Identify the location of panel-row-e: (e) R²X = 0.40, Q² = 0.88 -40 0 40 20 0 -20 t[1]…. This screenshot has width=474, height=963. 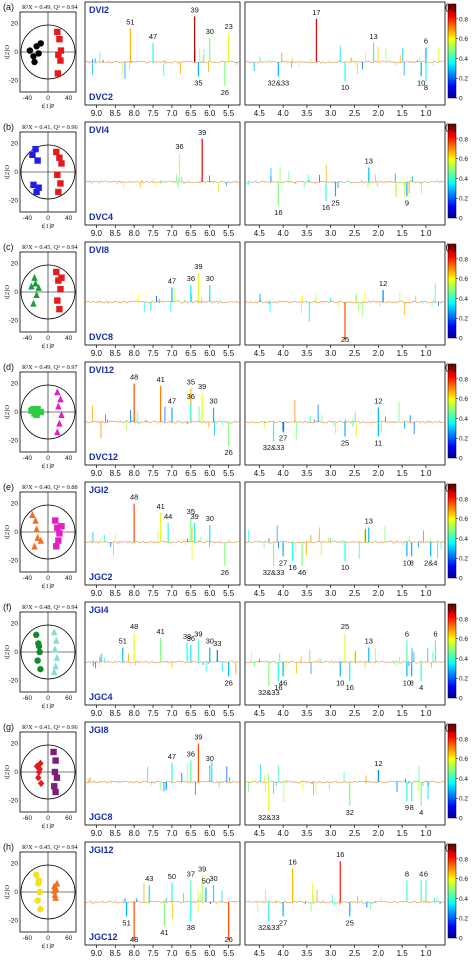
(235, 539).